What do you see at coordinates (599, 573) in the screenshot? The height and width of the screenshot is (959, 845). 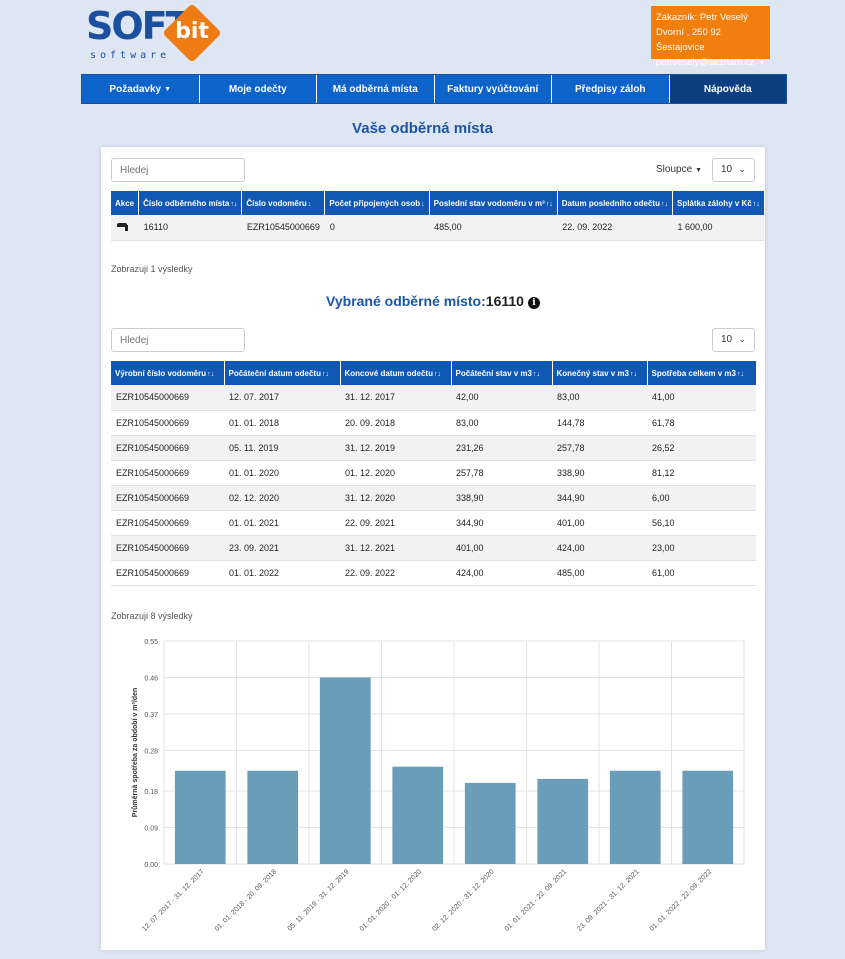 I see `table-cell: 485,00` at bounding box center [599, 573].